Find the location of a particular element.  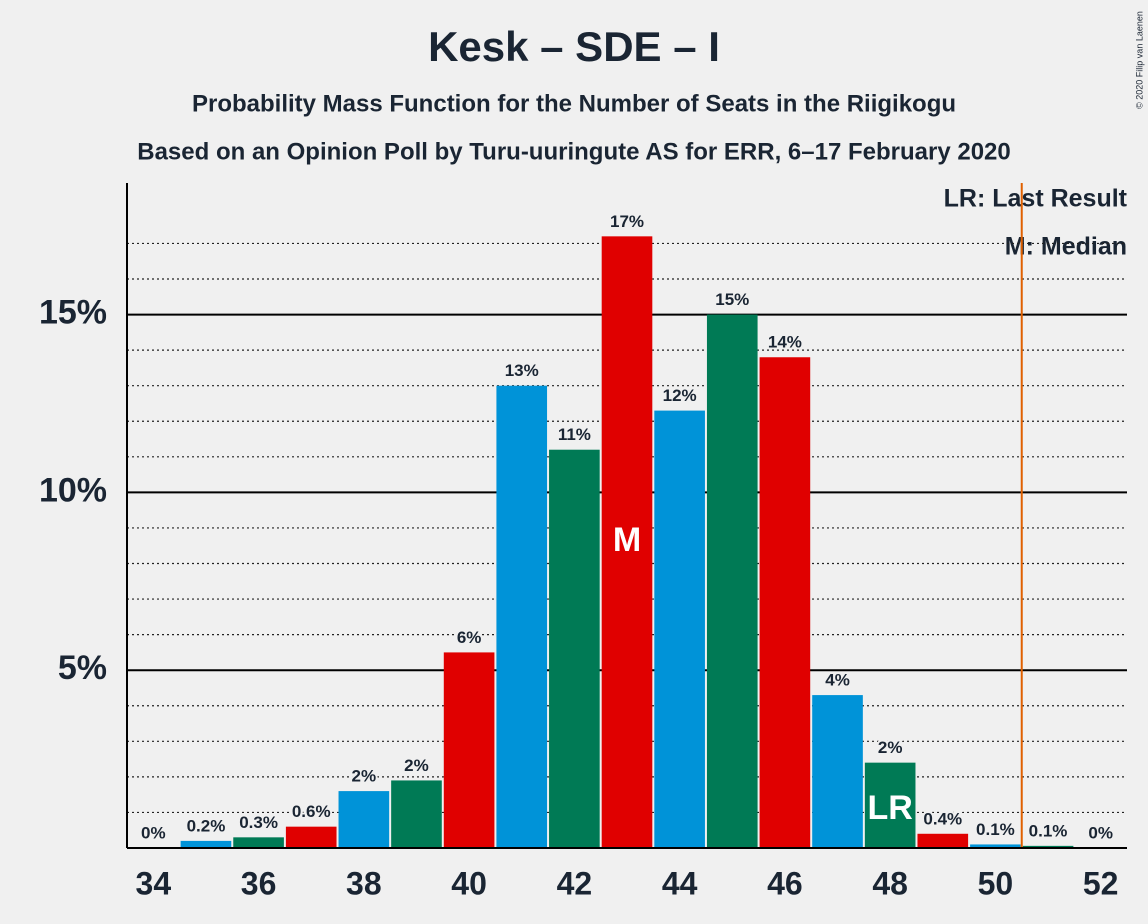

value-label: 6% is located at coordinates (469, 637).